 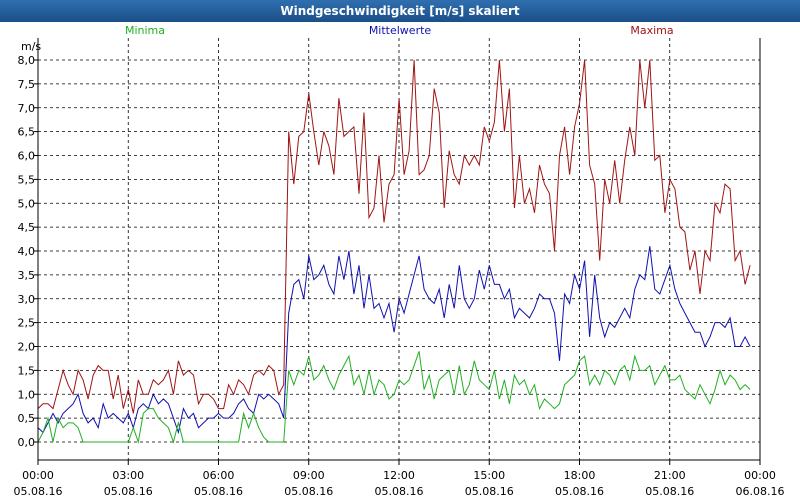 I want to click on legend-mittelwerte: Mittelwerte, so click(x=400, y=30).